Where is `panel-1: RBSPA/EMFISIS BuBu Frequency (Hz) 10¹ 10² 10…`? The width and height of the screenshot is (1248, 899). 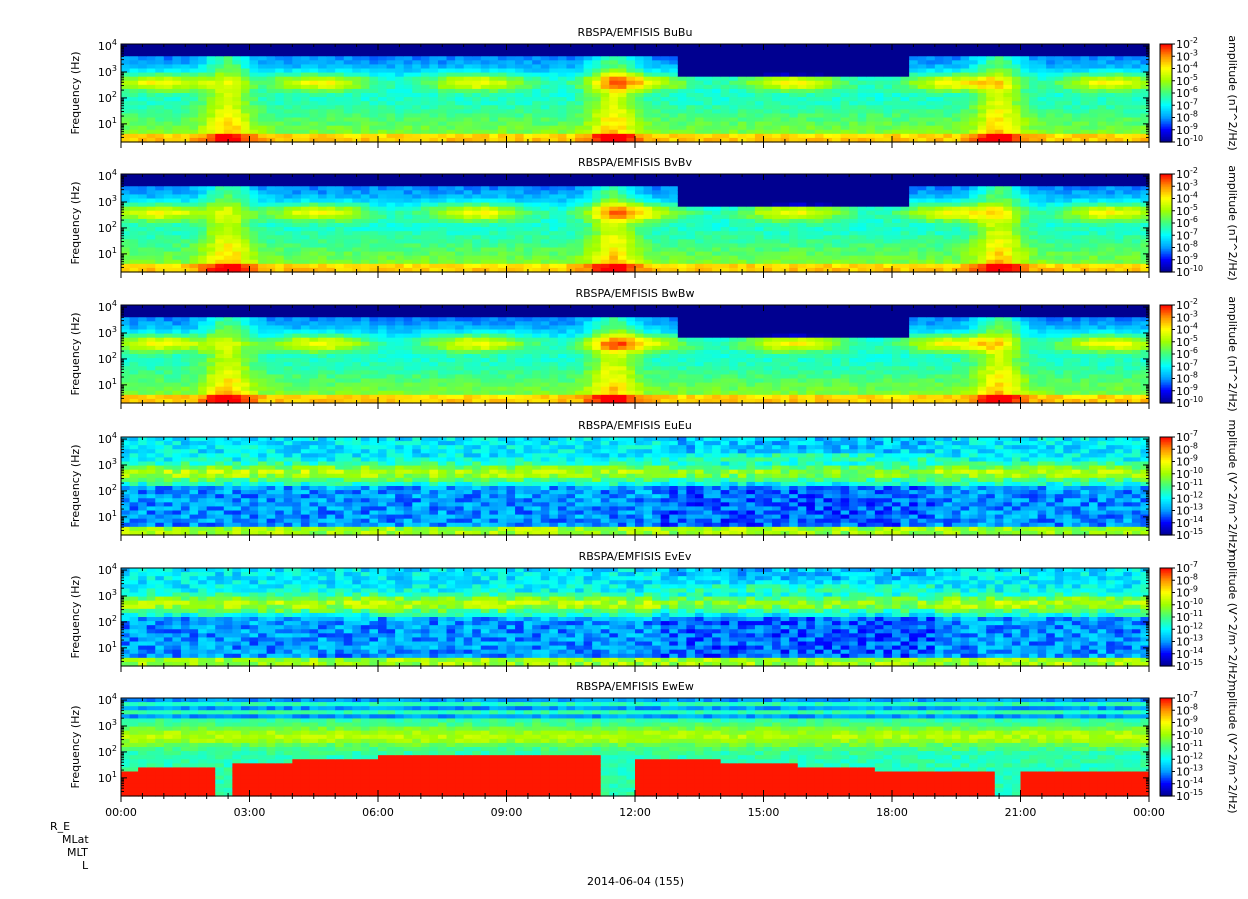
panel-1: RBSPA/EMFISIS BuBu Frequency (Hz) 10¹ 10² 10… is located at coordinates (654, 88).